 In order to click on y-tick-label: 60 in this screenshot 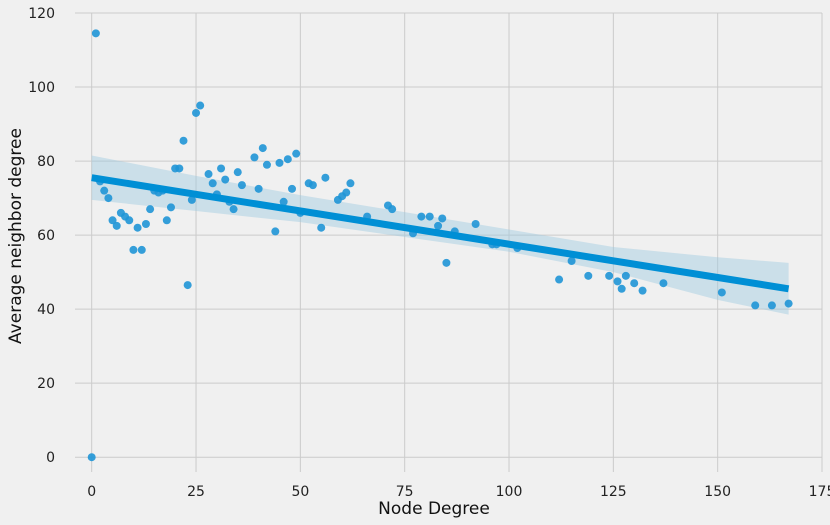, I will do `click(46, 236)`.